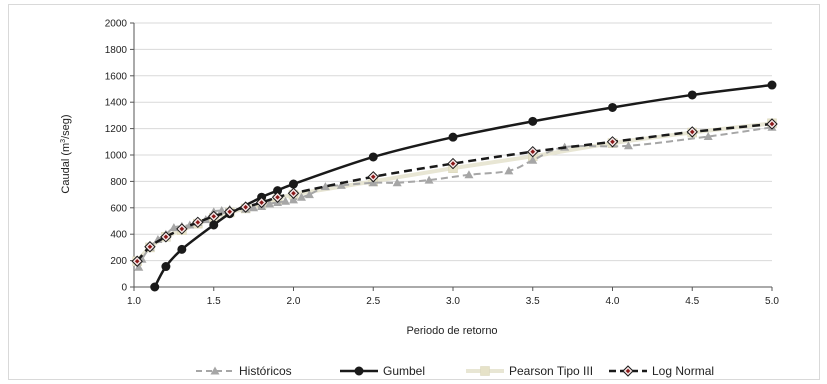 This screenshot has width=827, height=384. I want to click on legend-item-historicos: Históricos, so click(244, 371).